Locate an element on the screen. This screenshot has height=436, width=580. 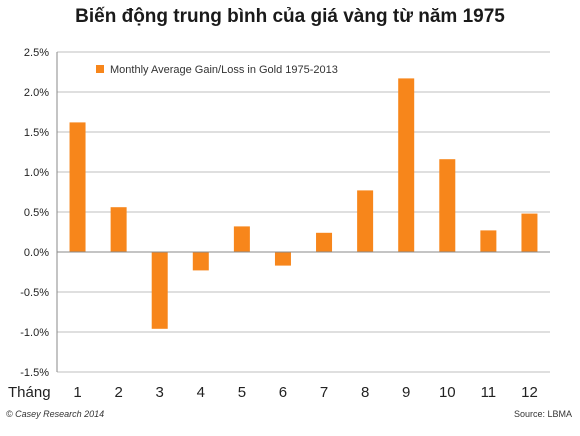
x-tick-label: 7 is located at coordinates (324, 392).